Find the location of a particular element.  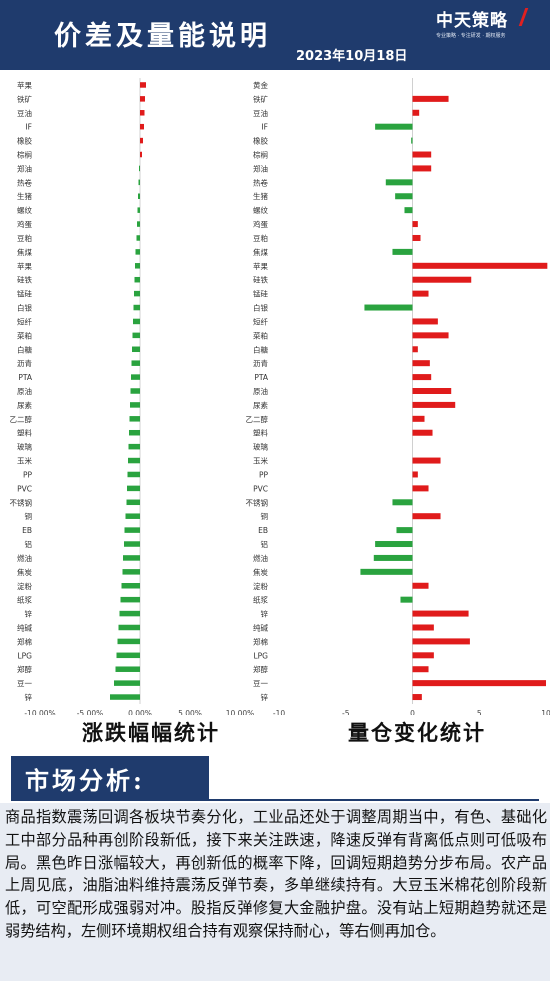

market-analysis-label: 市场分析: is located at coordinates (85, 780).